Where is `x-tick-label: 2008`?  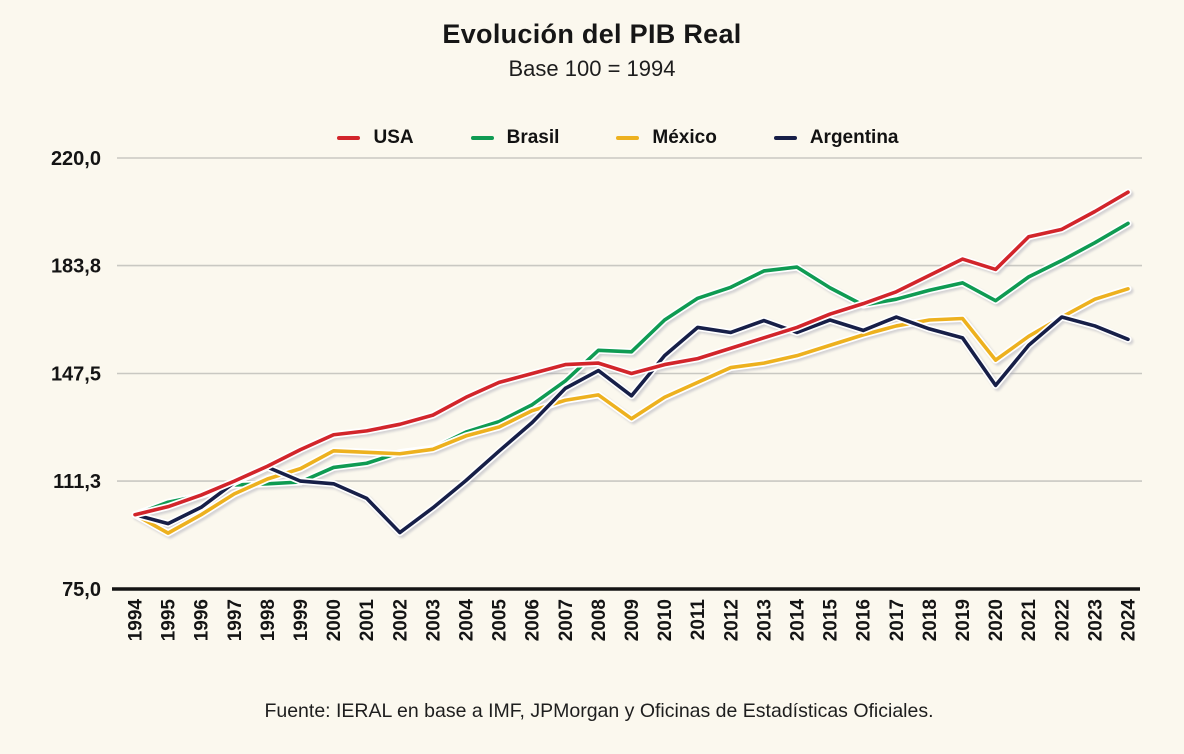
x-tick-label: 2008 is located at coordinates (599, 620).